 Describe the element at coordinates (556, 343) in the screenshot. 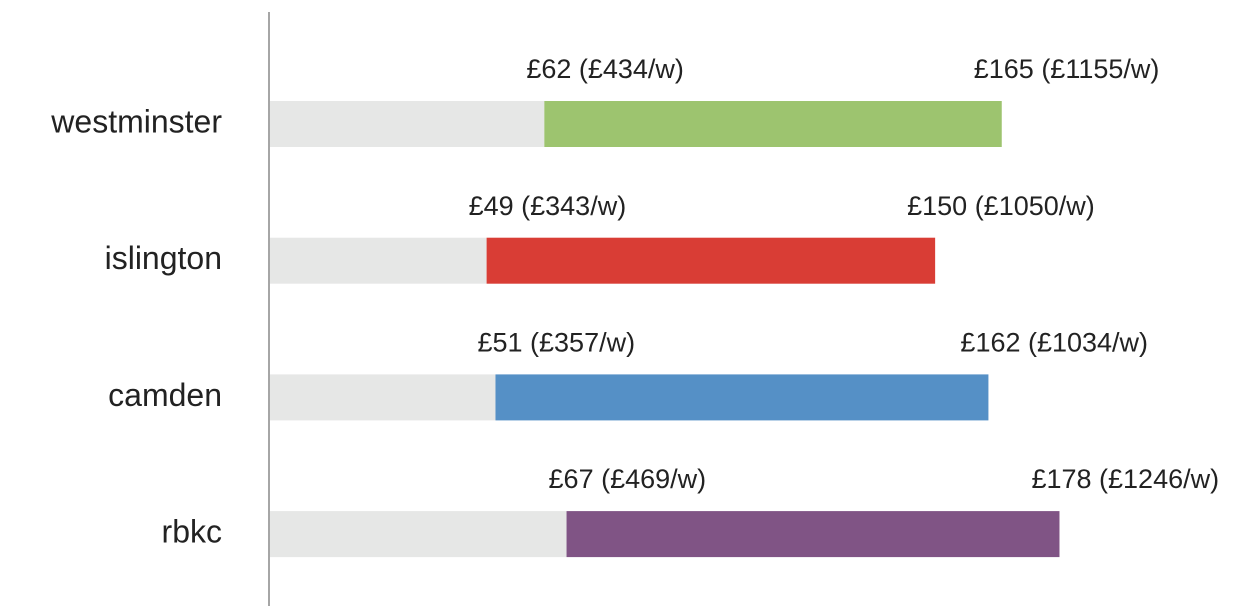

I see `low-value-label: £51 (£357/w)` at that location.